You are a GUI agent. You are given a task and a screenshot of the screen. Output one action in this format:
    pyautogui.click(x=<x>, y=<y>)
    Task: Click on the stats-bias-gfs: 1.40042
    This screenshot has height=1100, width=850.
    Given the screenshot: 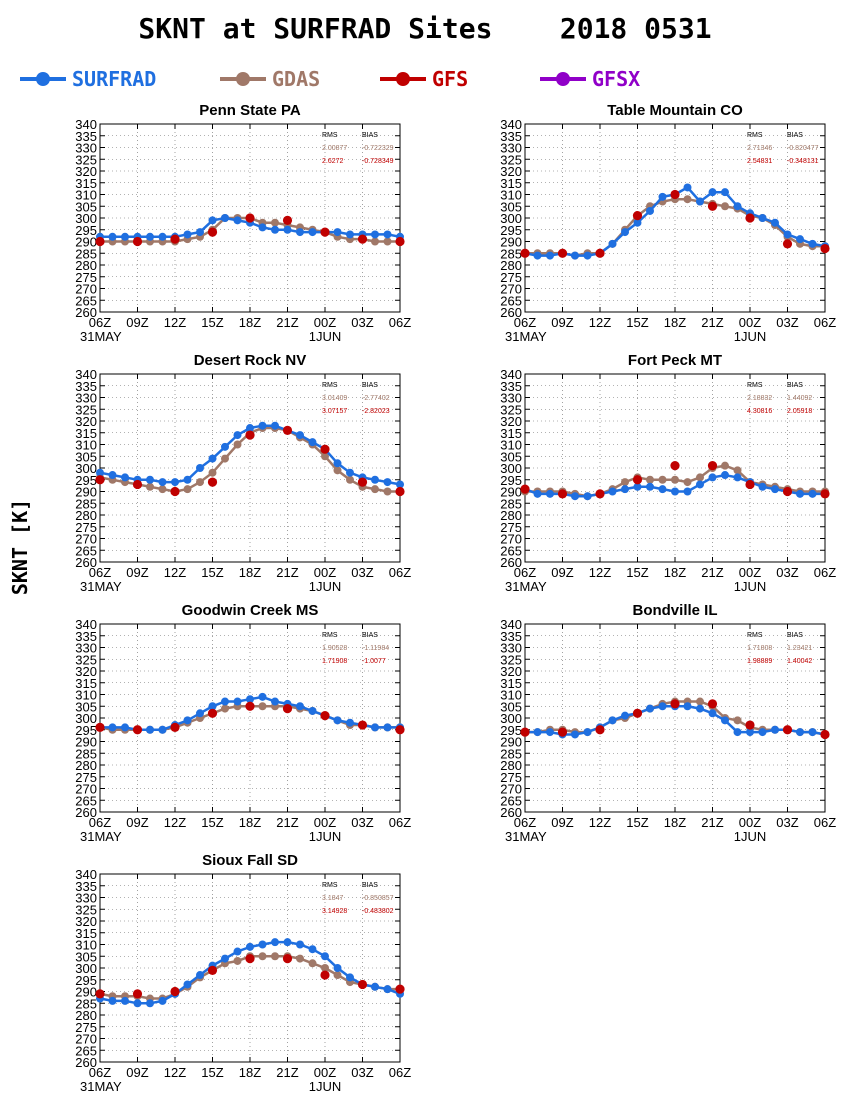 What is the action you would take?
    pyautogui.click(x=799, y=661)
    